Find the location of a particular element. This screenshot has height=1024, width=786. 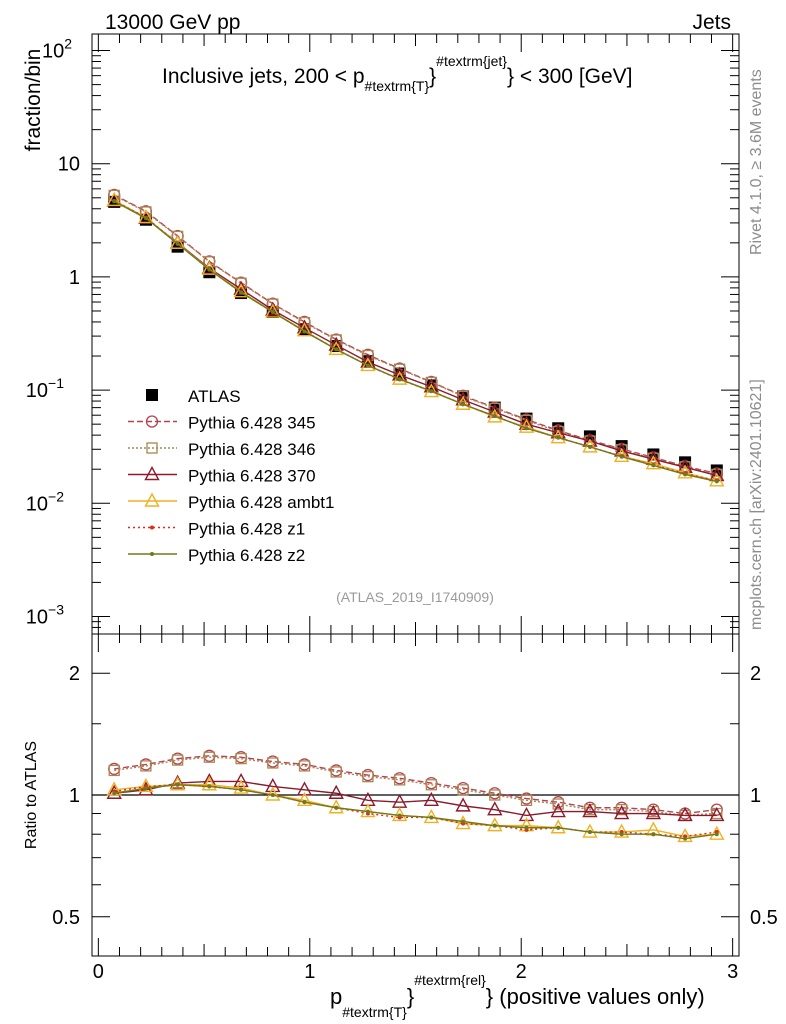

ratio-xtick-label: 1 is located at coordinates (309, 972).